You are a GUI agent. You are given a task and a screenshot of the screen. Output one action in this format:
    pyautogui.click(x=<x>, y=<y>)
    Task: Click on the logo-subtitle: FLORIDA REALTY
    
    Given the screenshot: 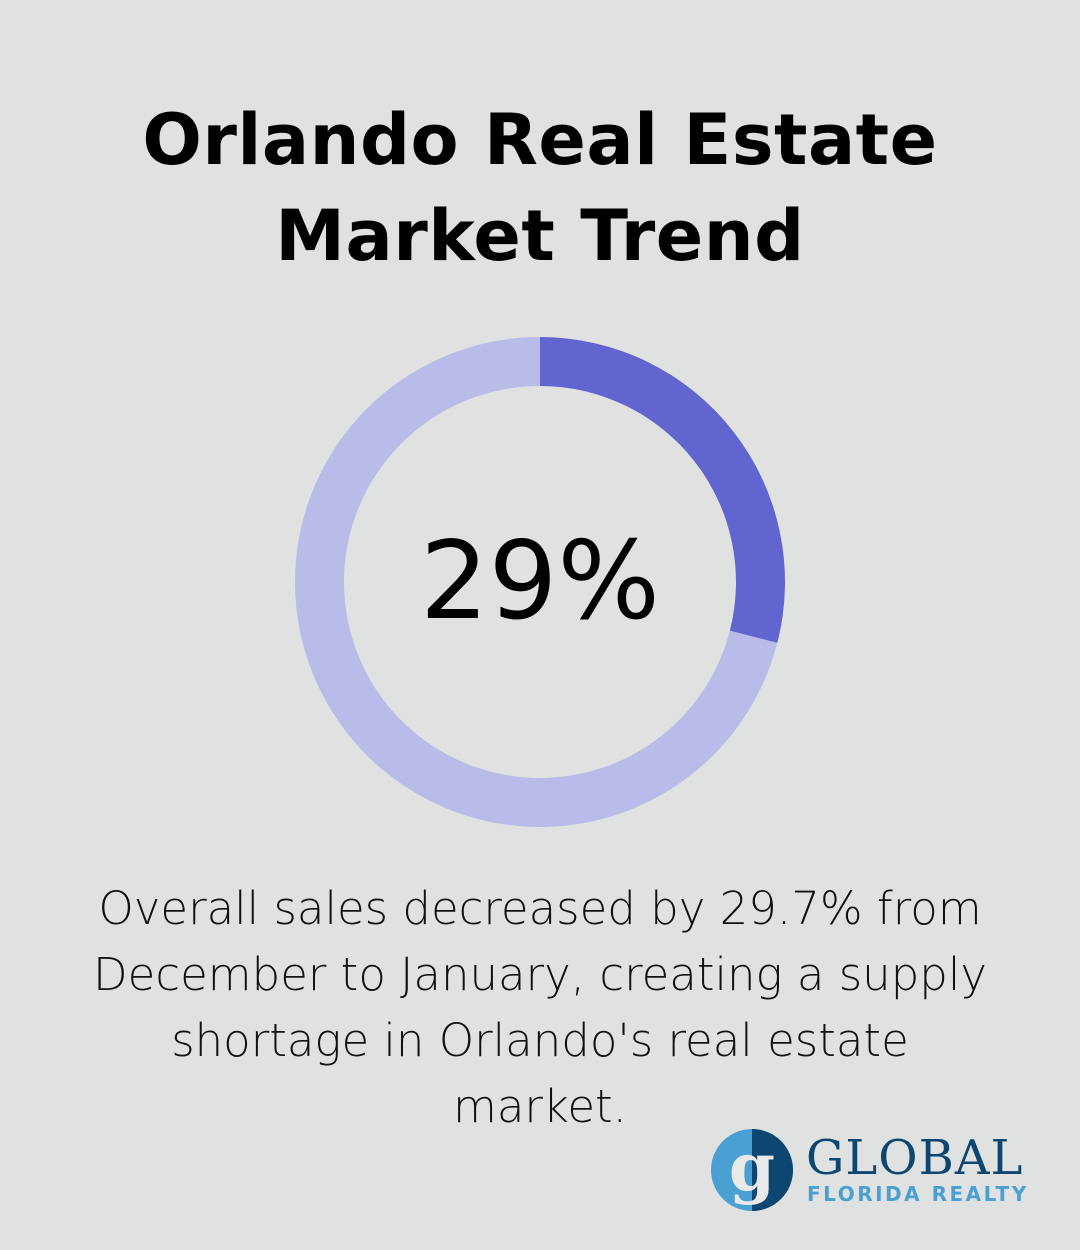 What is the action you would take?
    pyautogui.click(x=918, y=1194)
    